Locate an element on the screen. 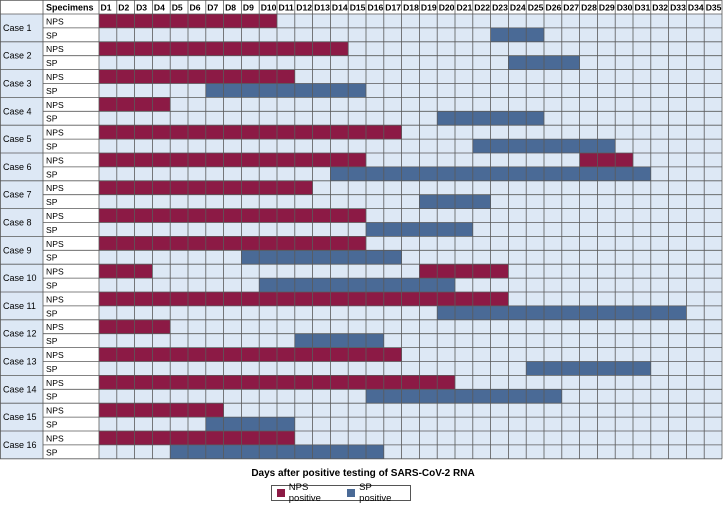 The image size is (726, 506). specimen-label-5-sp: SP is located at coordinates (52, 147).